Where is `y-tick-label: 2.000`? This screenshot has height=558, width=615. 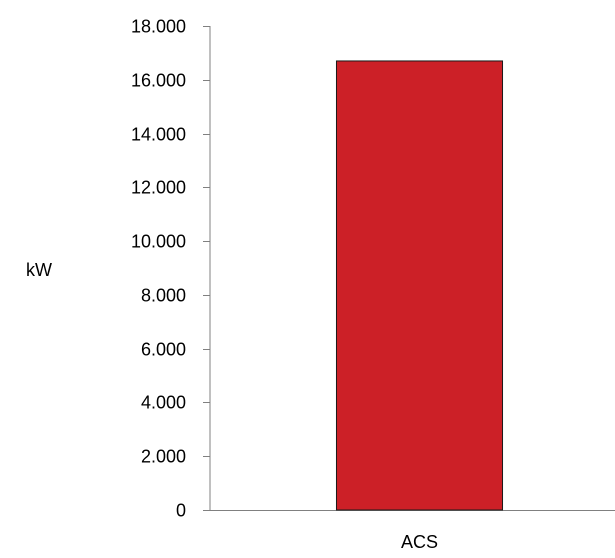
y-tick-label: 2.000 is located at coordinates (163, 457).